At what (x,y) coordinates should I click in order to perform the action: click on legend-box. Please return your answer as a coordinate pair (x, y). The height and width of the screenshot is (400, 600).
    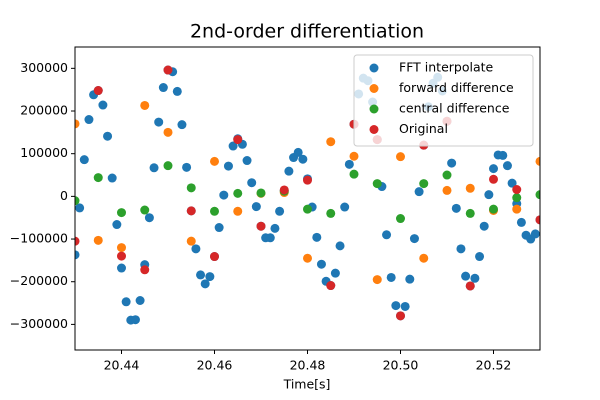
    Looking at the image, I should click on (443, 100).